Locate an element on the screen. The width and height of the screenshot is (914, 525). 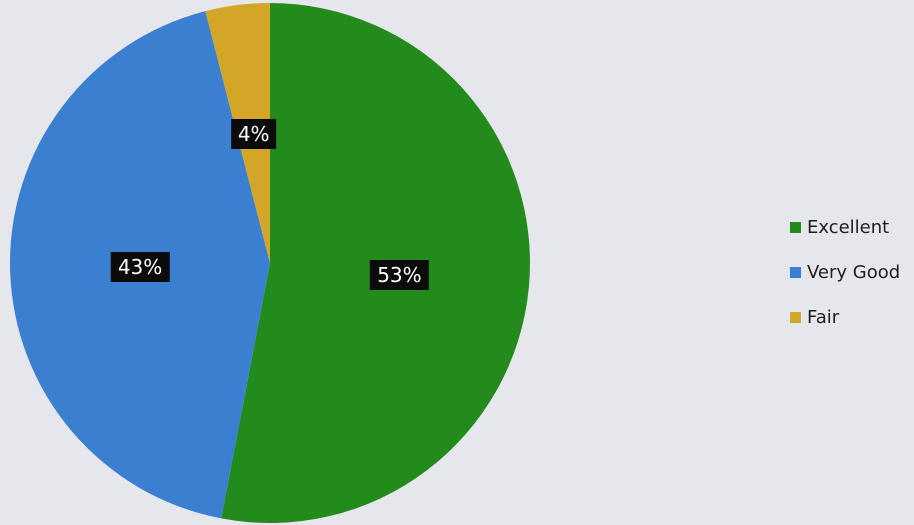
data-label-excellent: 53% is located at coordinates (399, 275).